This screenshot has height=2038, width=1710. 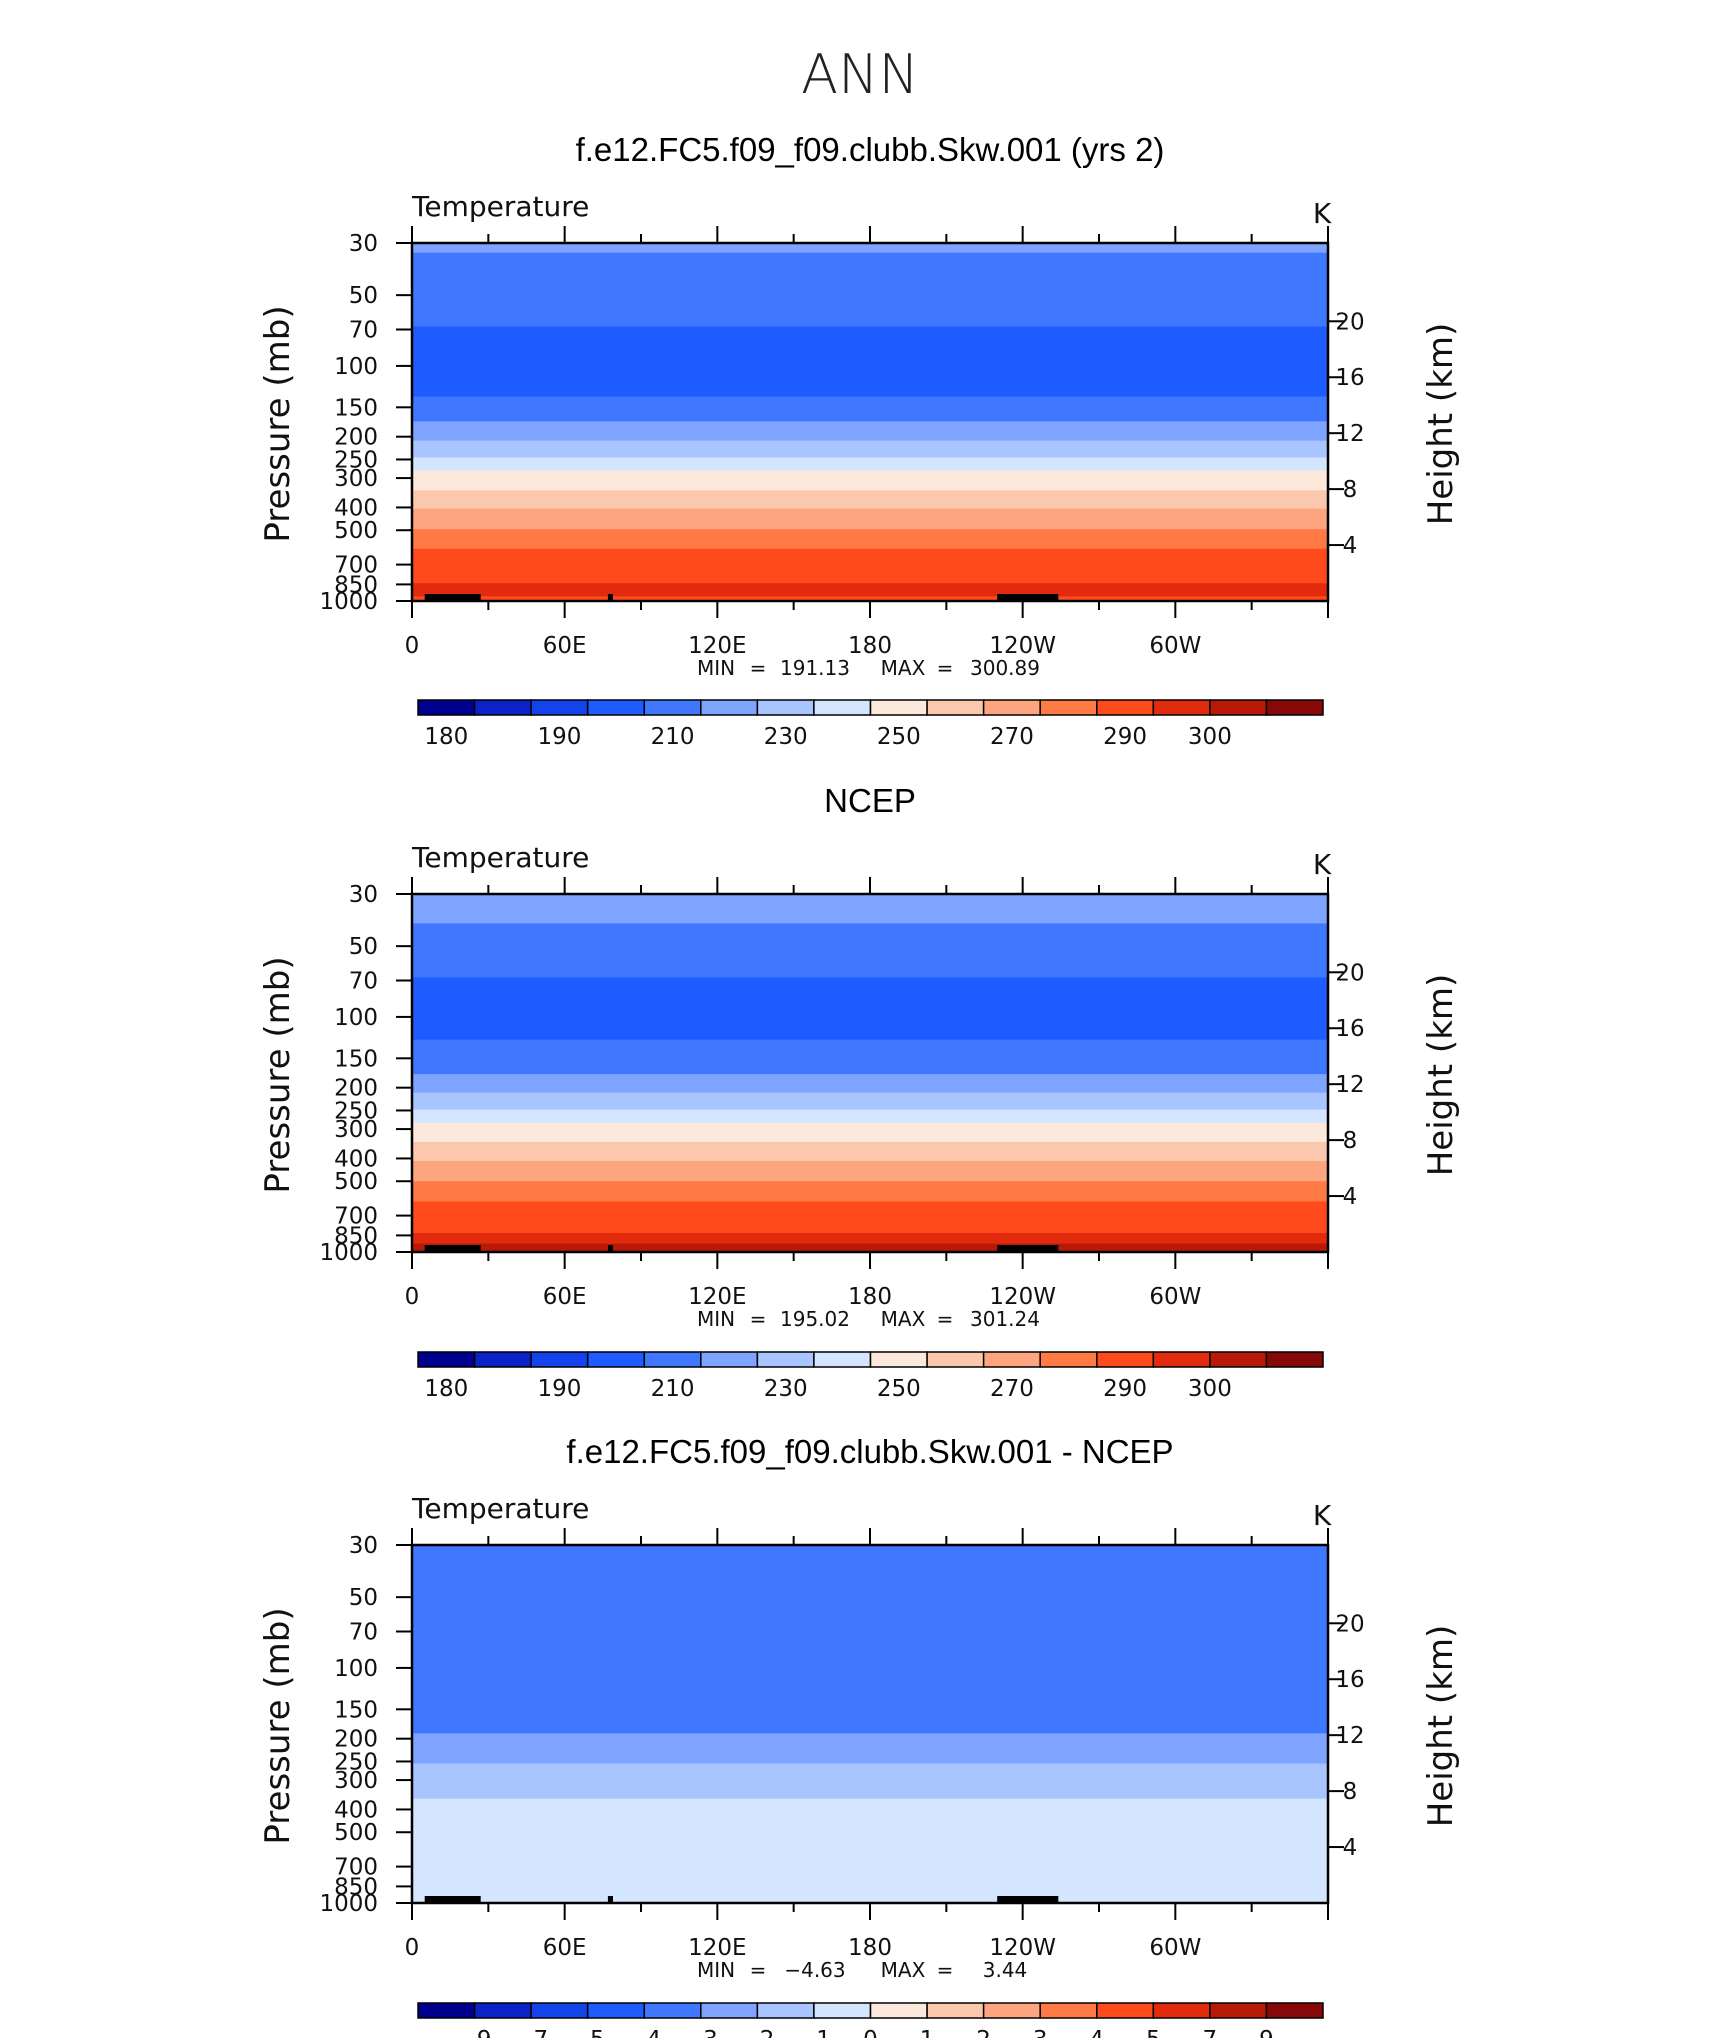 I want to click on y-tick-label: 850, so click(x=356, y=585).